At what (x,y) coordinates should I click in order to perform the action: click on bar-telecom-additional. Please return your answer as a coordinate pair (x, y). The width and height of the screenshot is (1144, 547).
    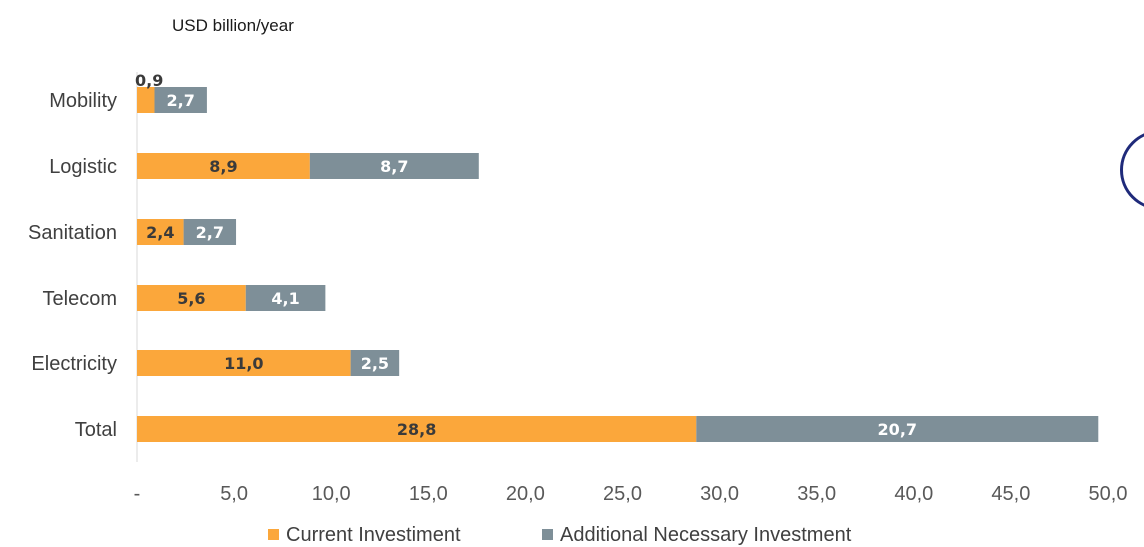
    Looking at the image, I should click on (285, 298).